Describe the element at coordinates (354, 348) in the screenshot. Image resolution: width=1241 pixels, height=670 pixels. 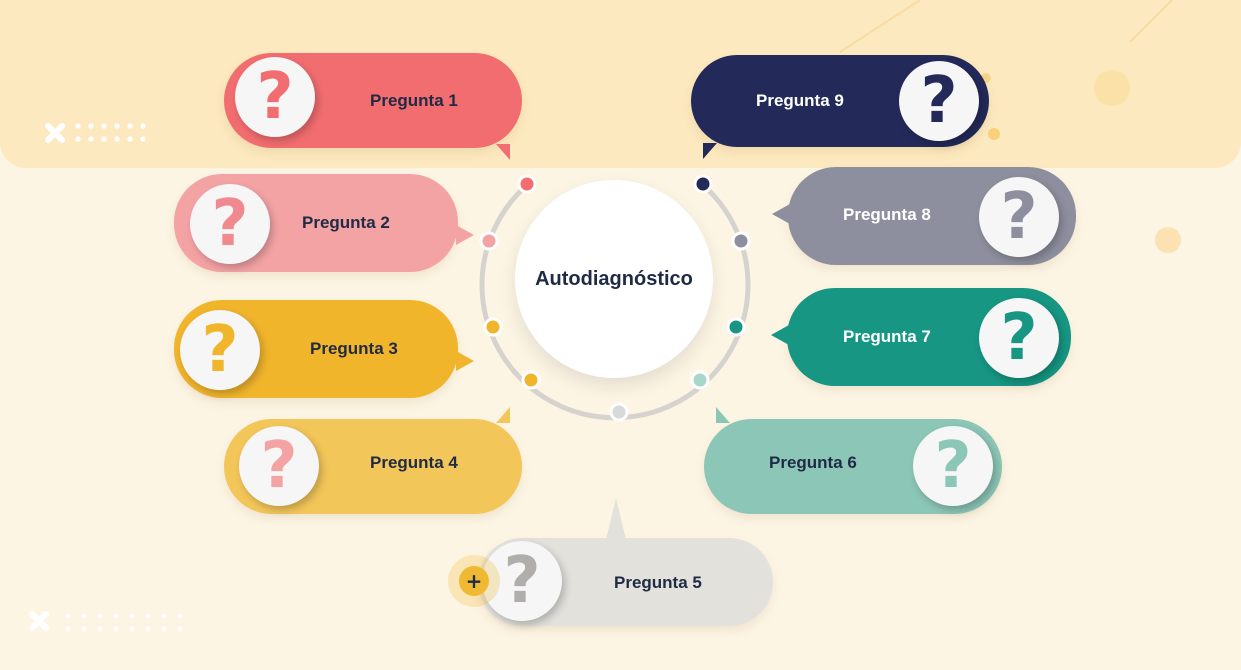
I see `question-label: Pregunta 3` at that location.